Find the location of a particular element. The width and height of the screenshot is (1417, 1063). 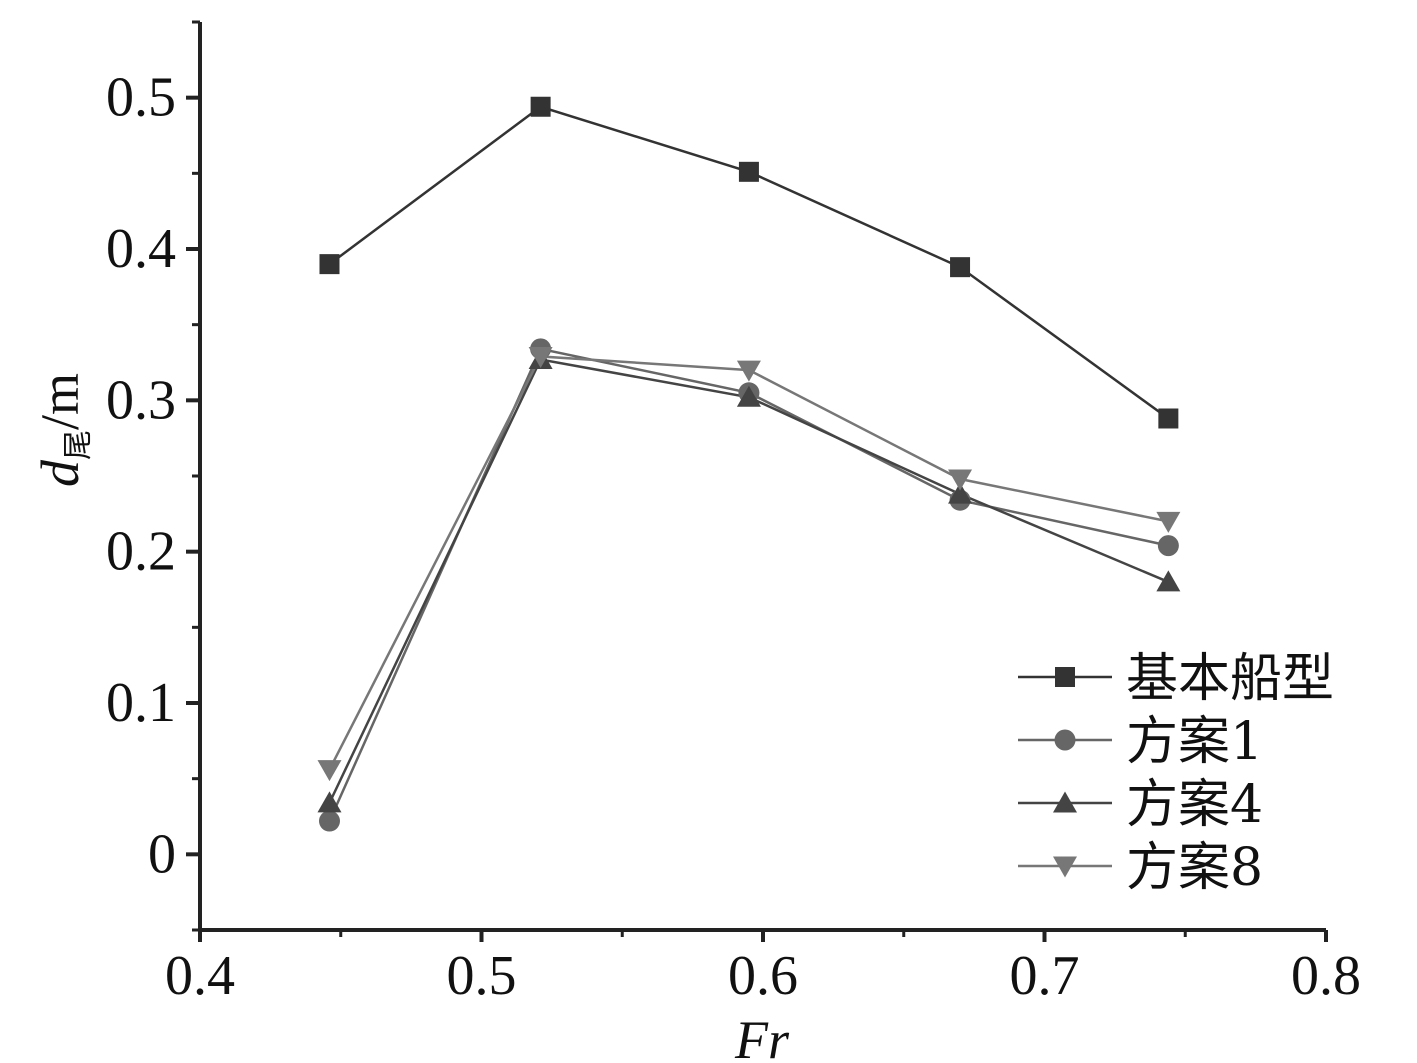

y-axis-title-unit: /m is located at coordinates (60, 401).